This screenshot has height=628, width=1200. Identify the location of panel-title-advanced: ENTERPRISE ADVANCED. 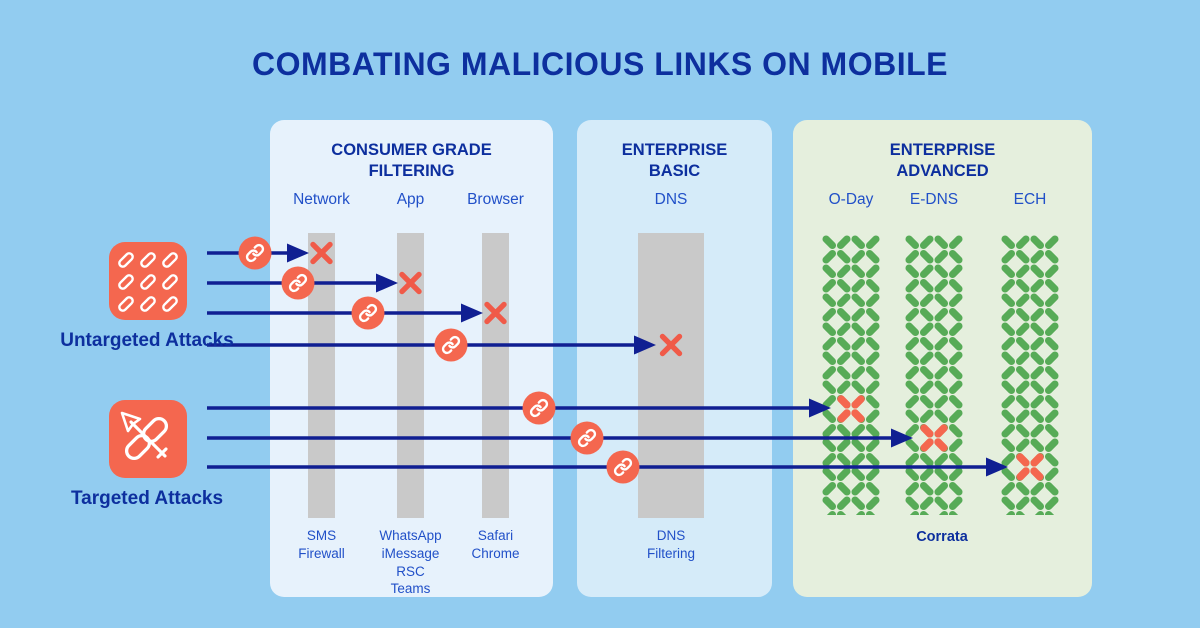
(942, 160).